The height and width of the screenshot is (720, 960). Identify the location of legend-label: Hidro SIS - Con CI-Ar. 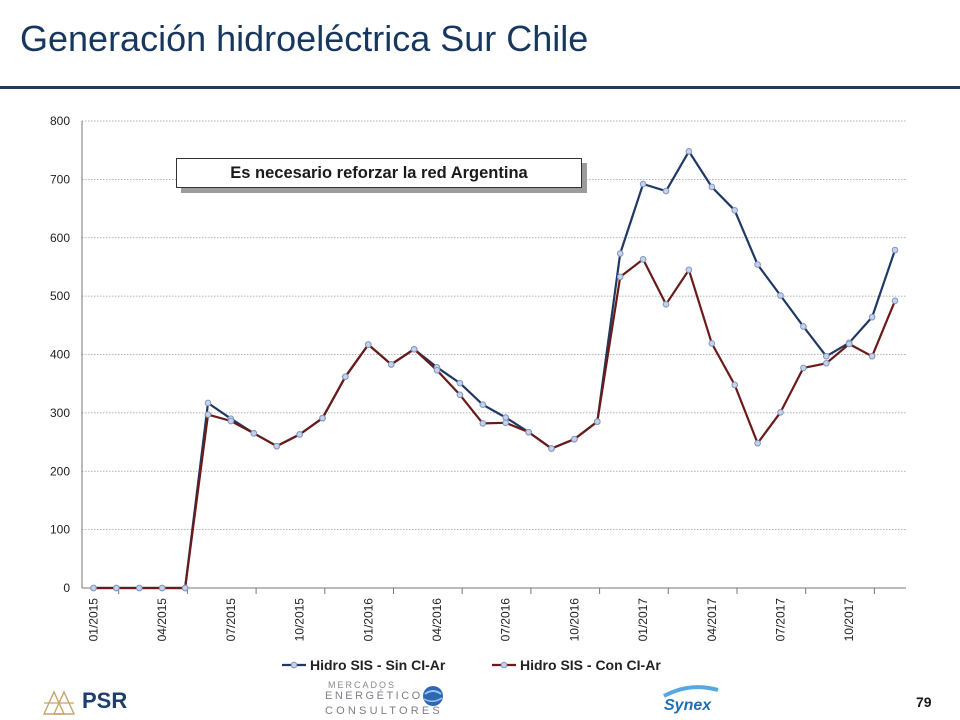
(590, 665).